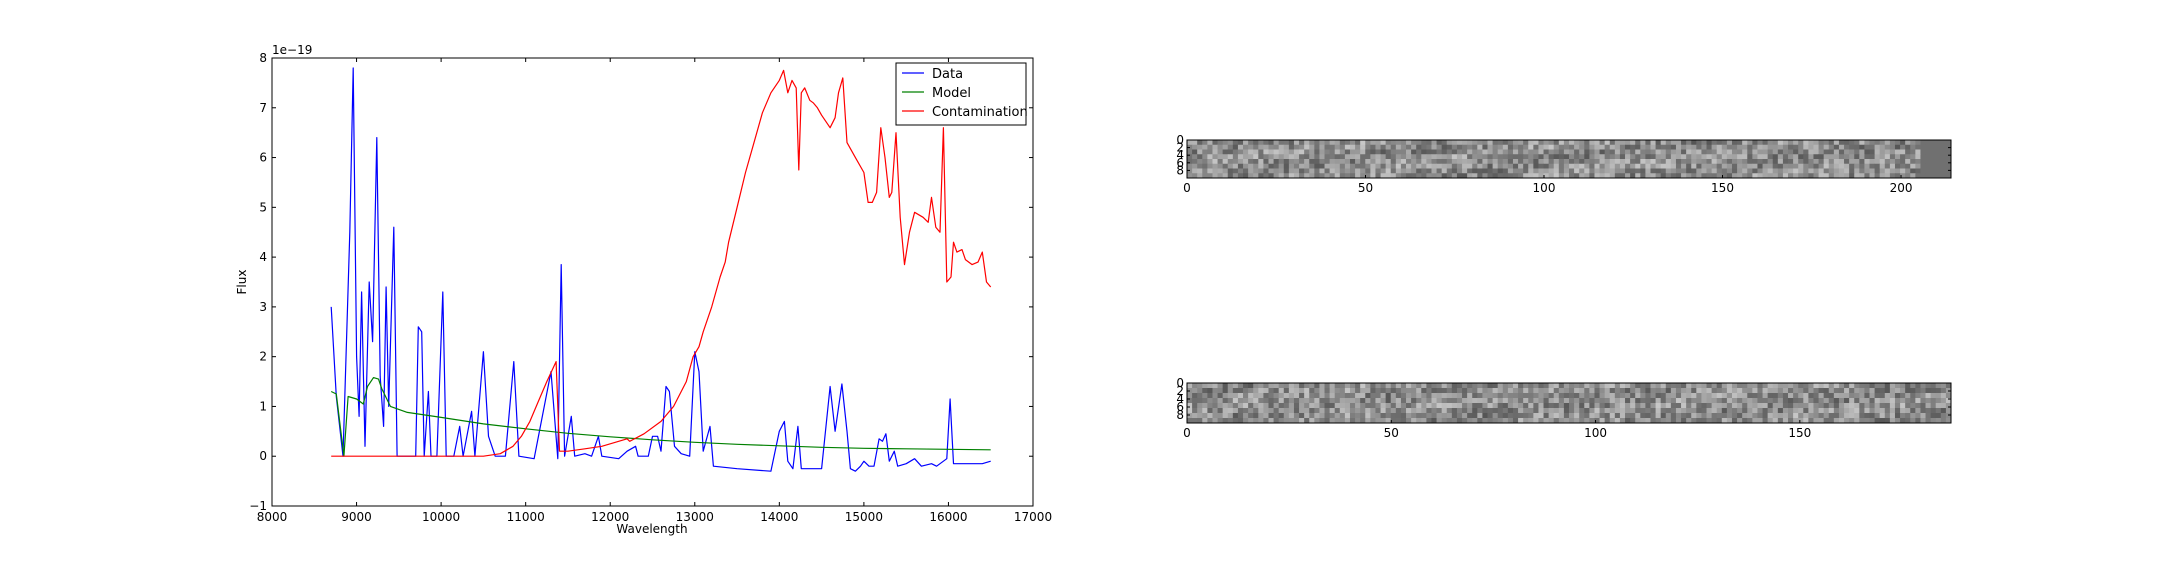 The image size is (2160, 576). I want to click on image-x-tick-label: 150, so click(1722, 188).